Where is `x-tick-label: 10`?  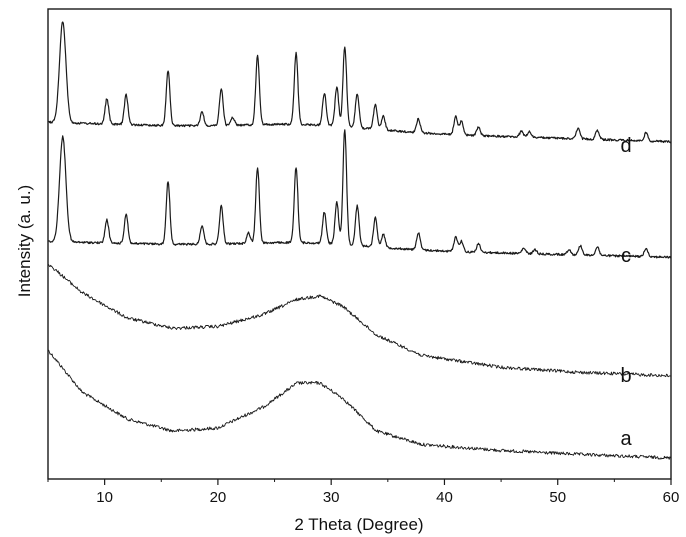
x-tick-label: 10 is located at coordinates (104, 497).